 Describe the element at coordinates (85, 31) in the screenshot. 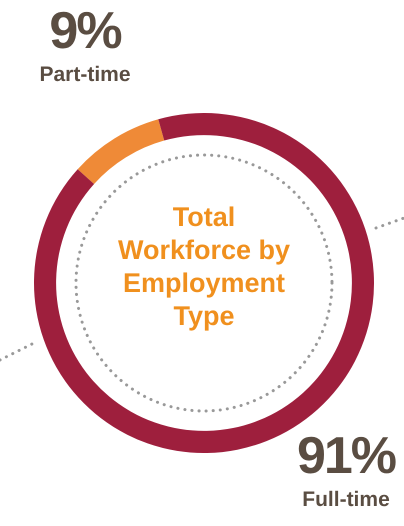

I see `data-label: 9%` at that location.